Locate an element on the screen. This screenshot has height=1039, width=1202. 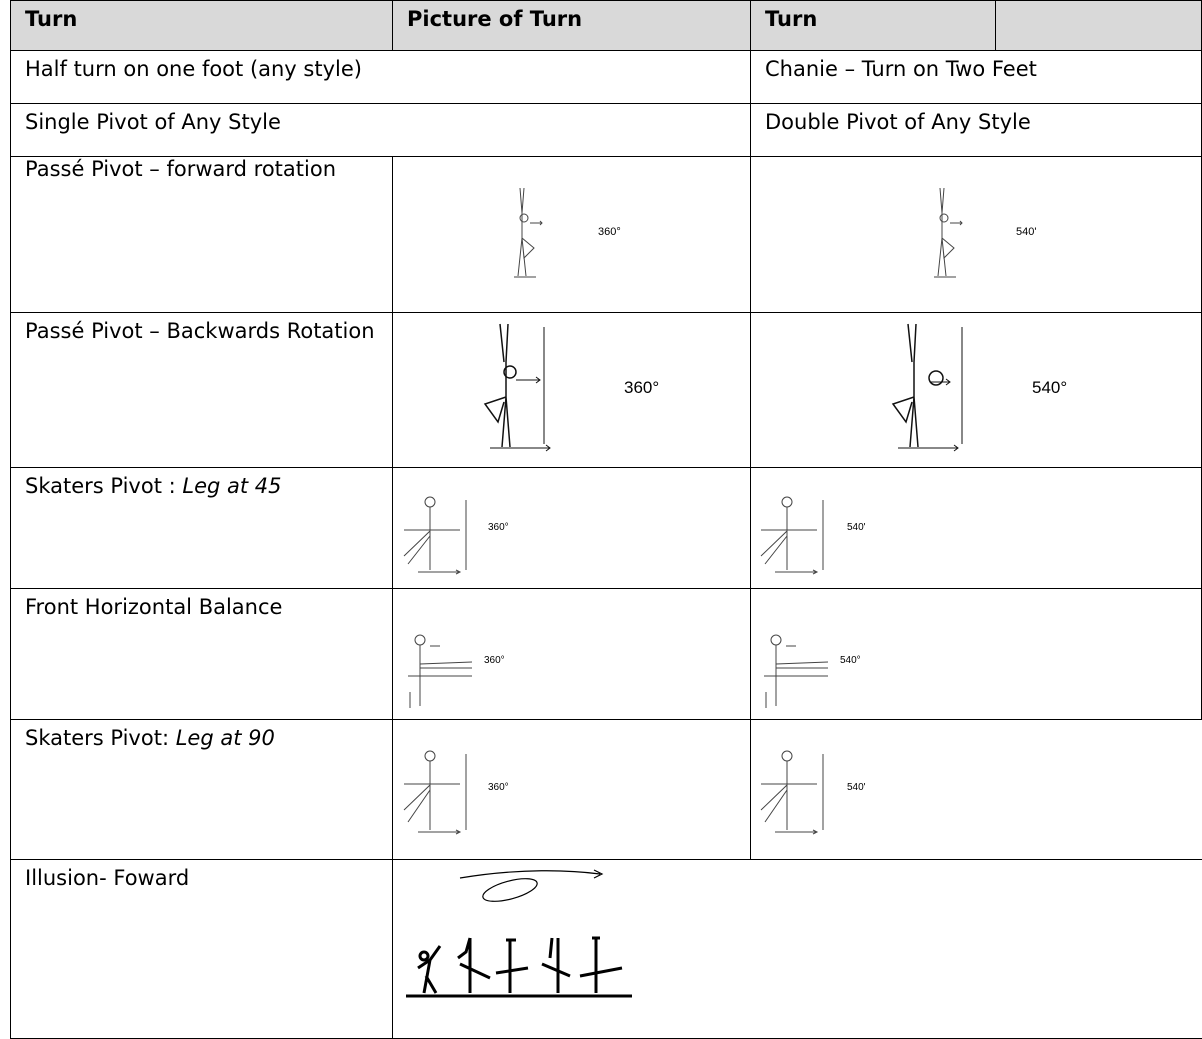
turn-text: Skaters Pivot: is located at coordinates (97, 738).